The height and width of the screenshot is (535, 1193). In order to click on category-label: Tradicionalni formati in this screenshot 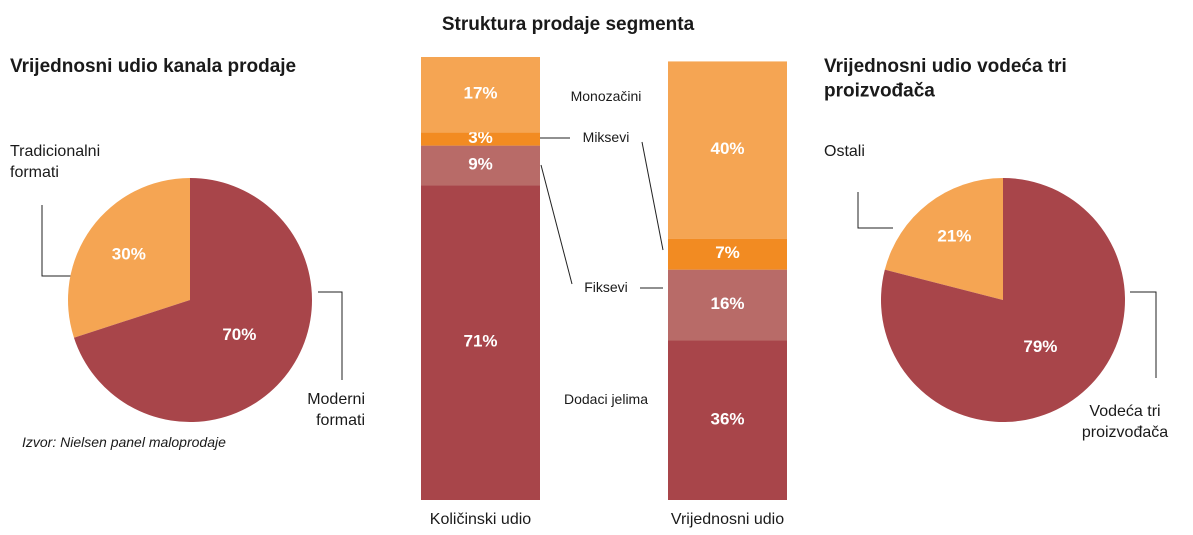, I will do `click(55, 162)`.